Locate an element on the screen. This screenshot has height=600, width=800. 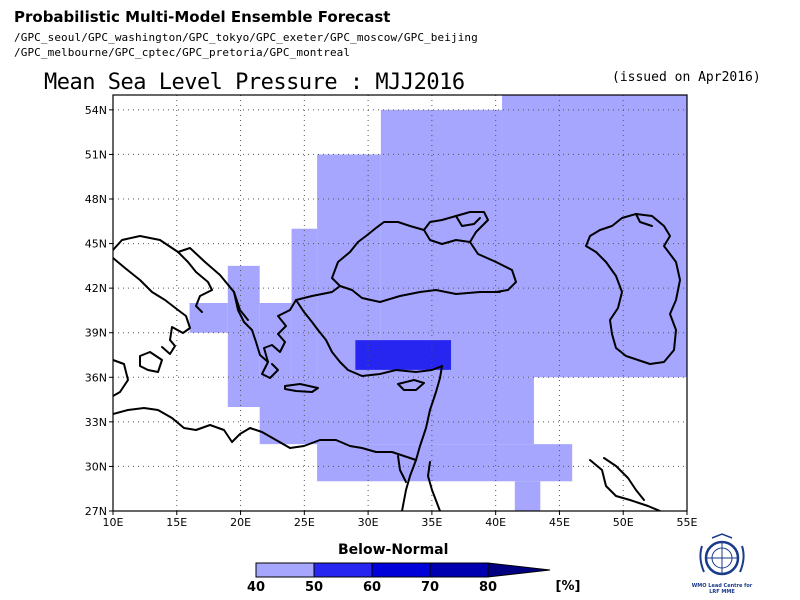
y-tick-label: 54N is located at coordinates (96, 110).